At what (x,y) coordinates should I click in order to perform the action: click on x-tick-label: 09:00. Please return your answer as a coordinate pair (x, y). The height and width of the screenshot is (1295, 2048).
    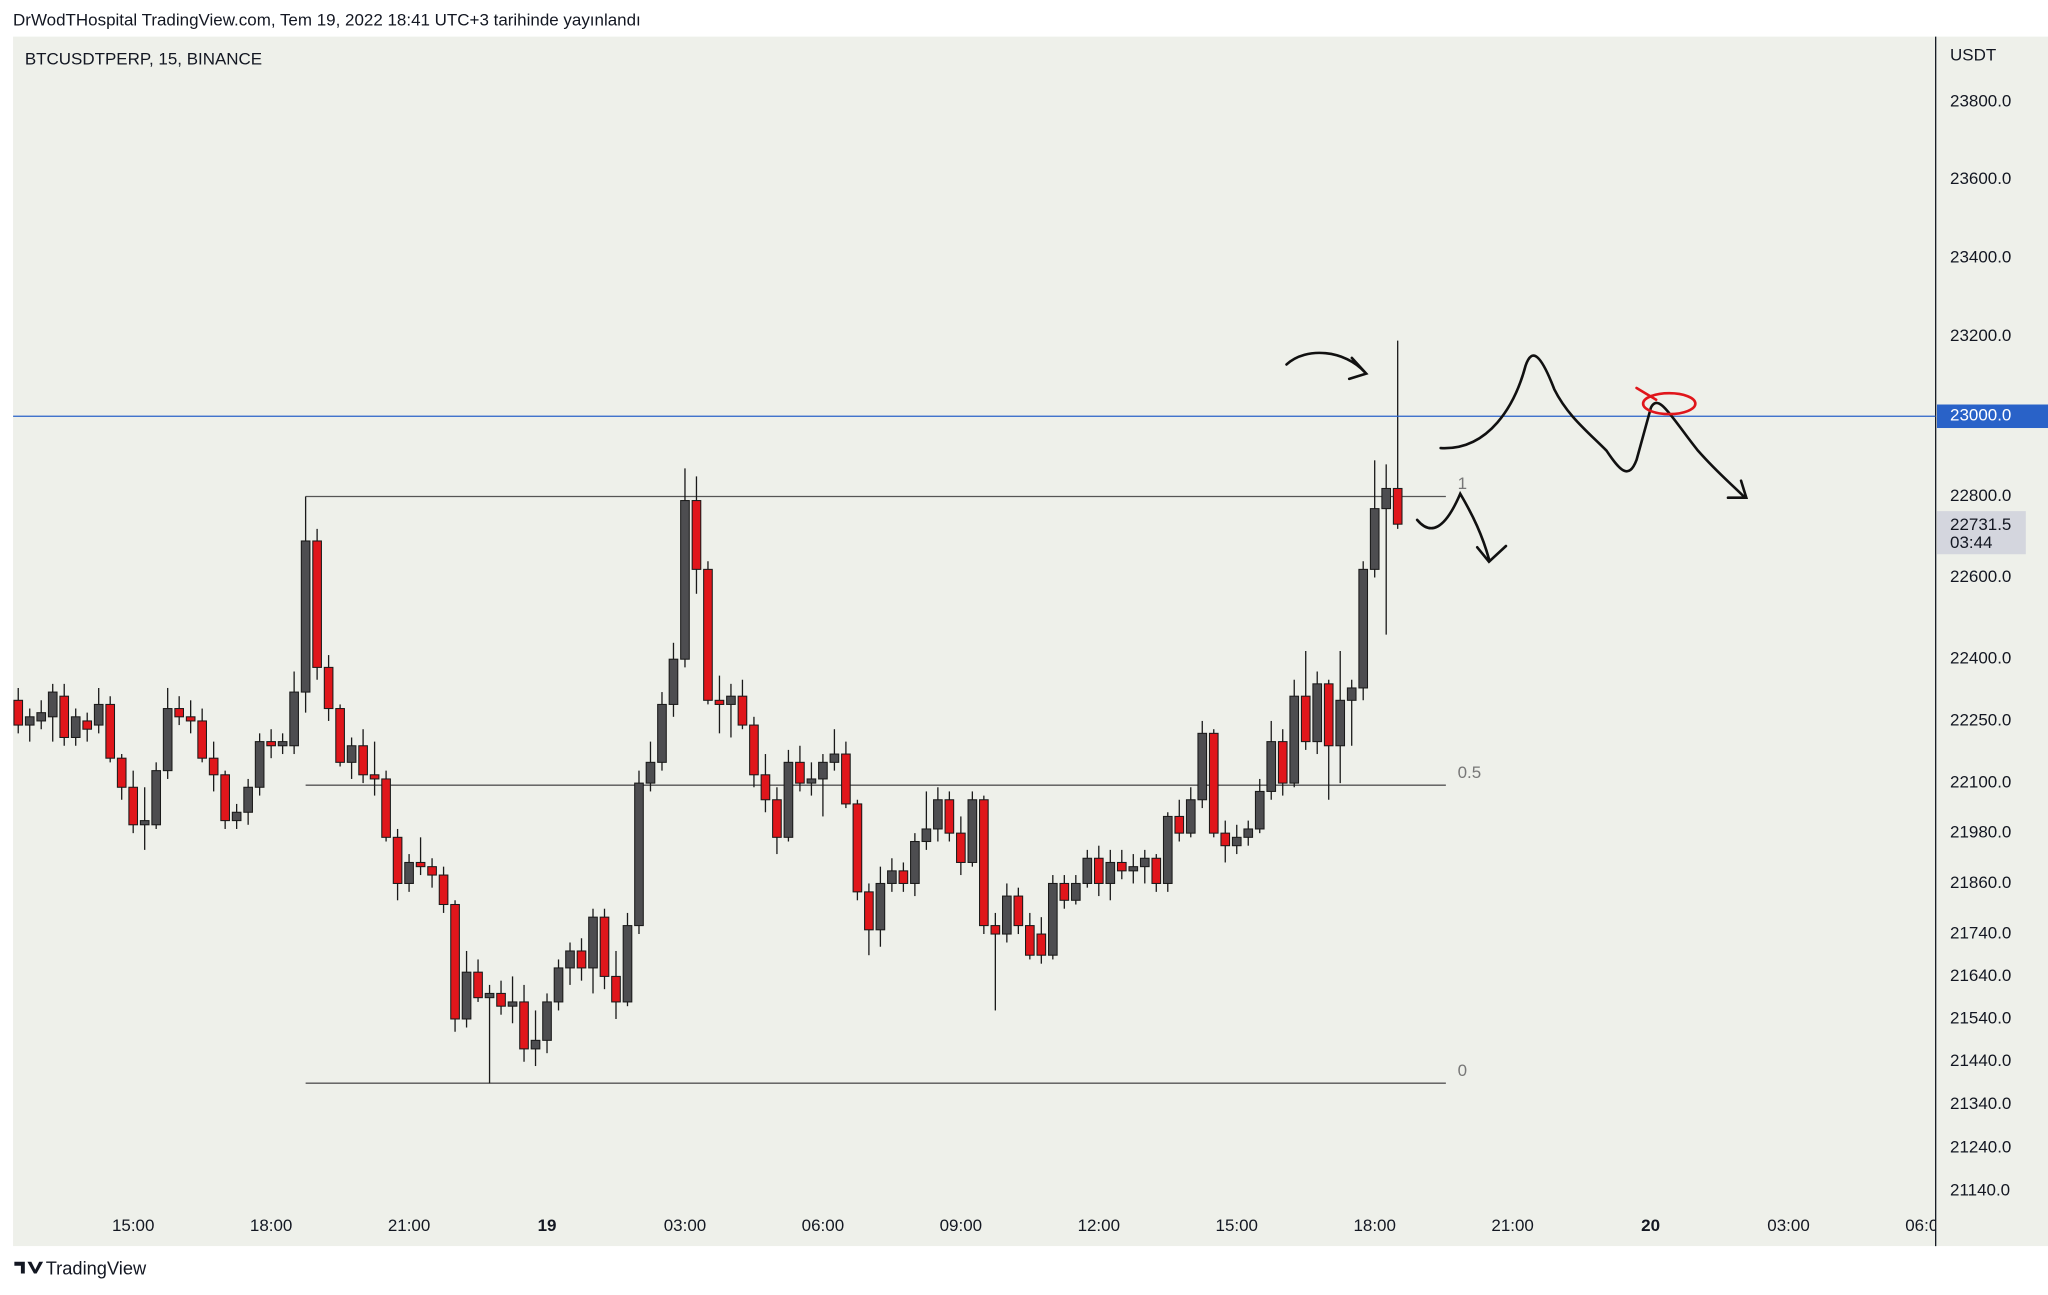
    Looking at the image, I should click on (961, 1225).